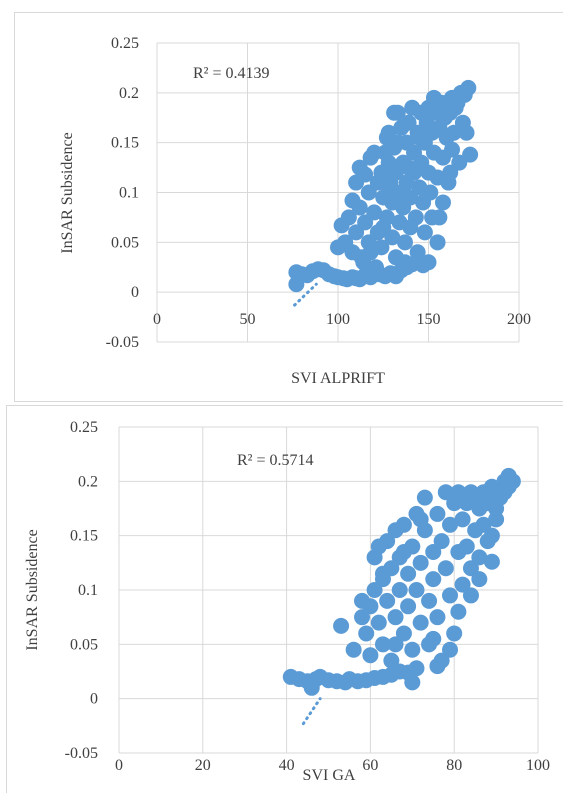  Describe the element at coordinates (454, 765) in the screenshot. I see `x-tick-label: 80` at that location.